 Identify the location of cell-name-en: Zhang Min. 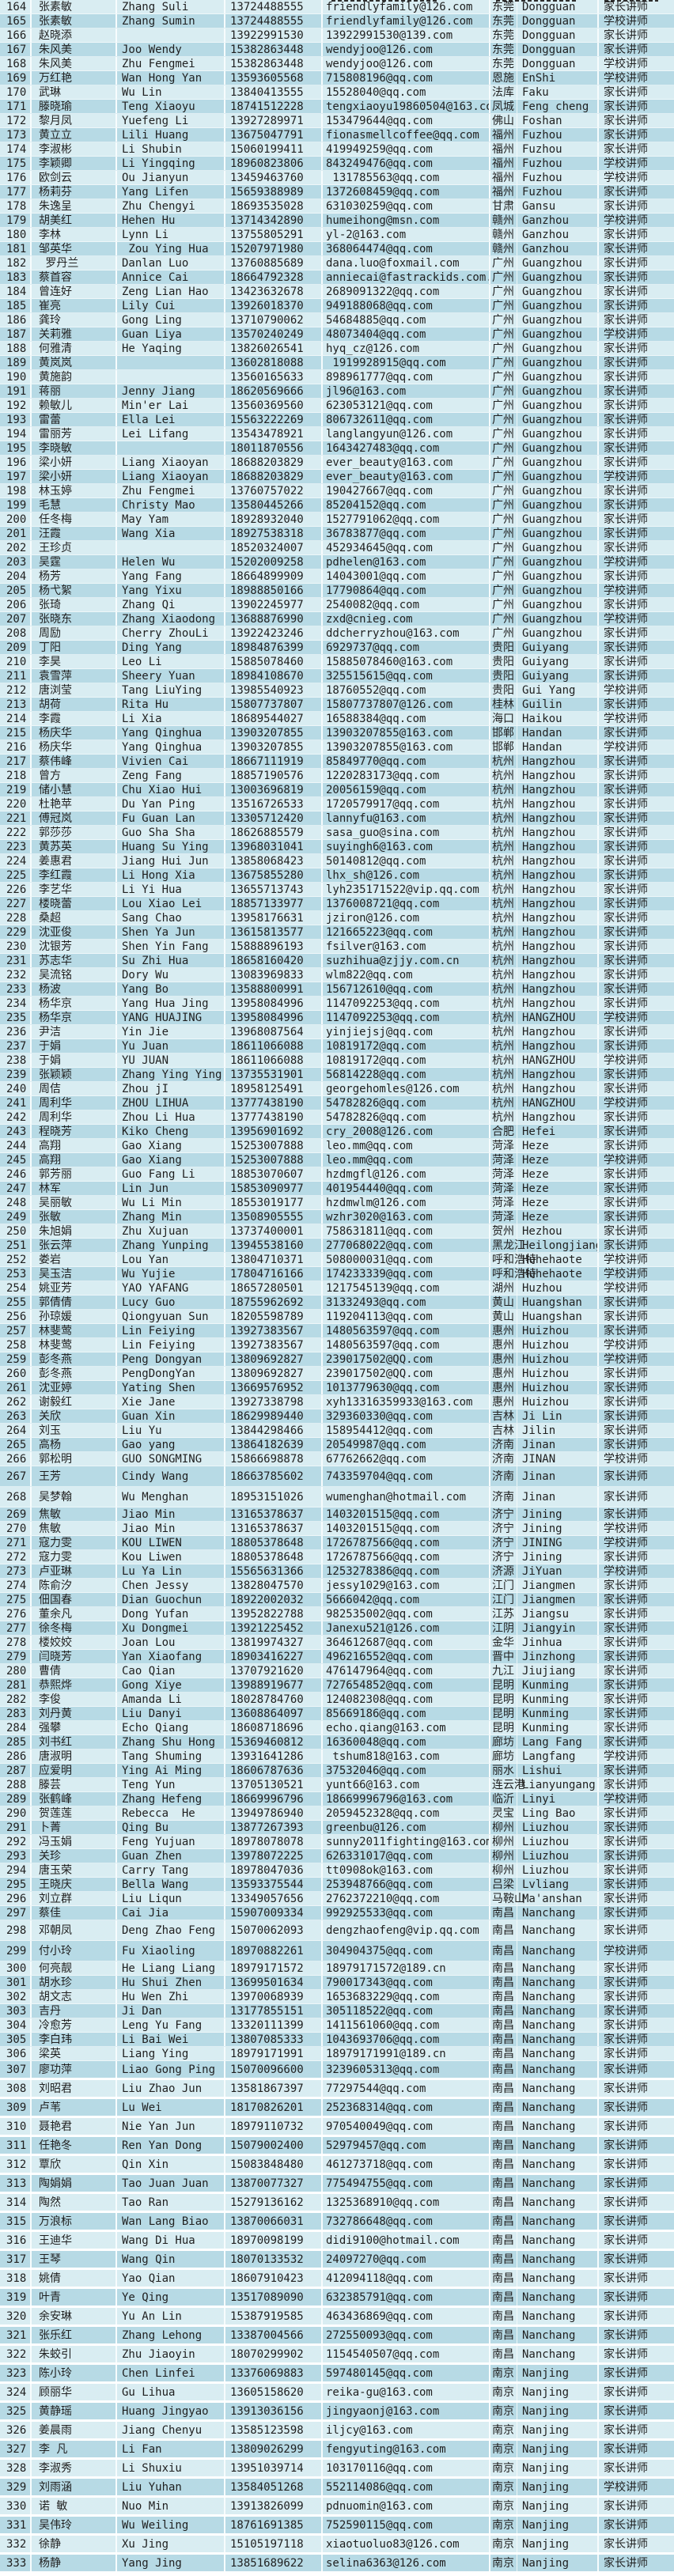
(171, 1217).